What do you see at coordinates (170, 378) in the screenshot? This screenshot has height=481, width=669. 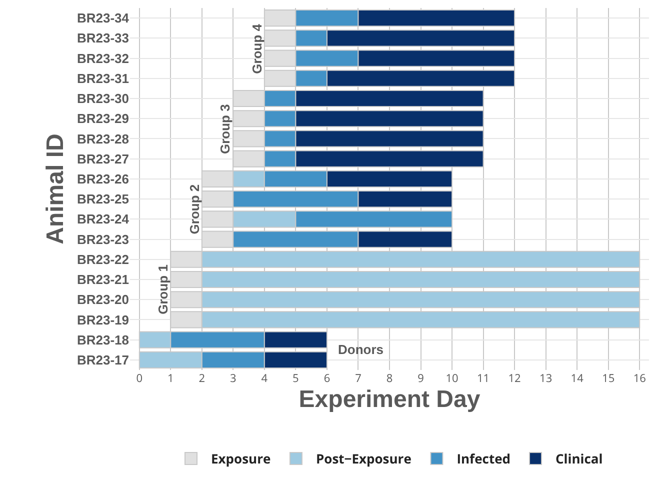 I see `x-tick-label: 1` at bounding box center [170, 378].